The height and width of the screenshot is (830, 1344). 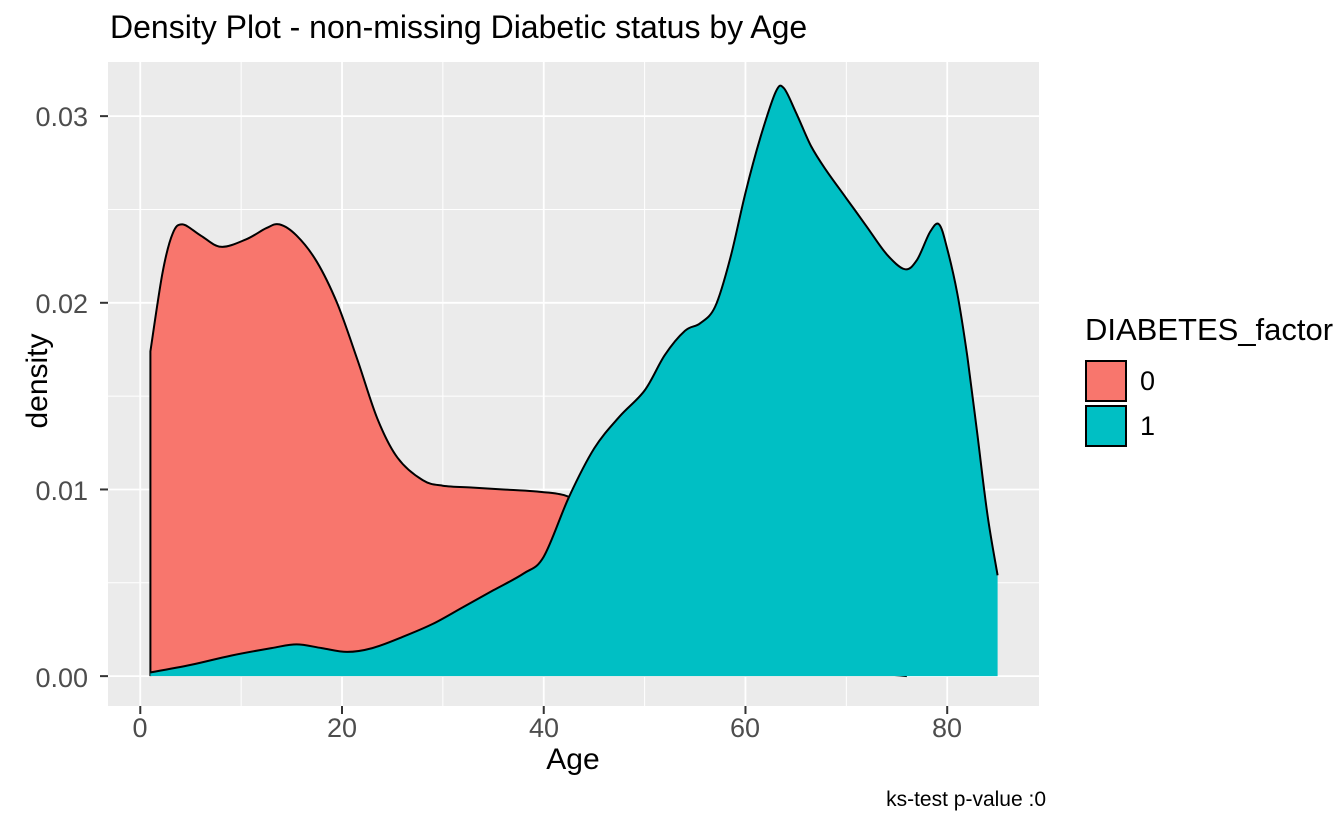 I want to click on x-tick-label-60: 60, so click(x=745, y=728).